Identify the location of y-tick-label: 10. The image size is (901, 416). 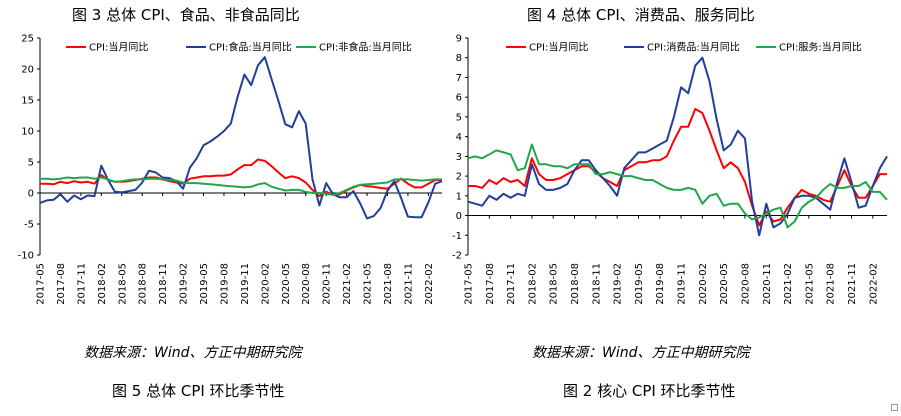
(27, 132).